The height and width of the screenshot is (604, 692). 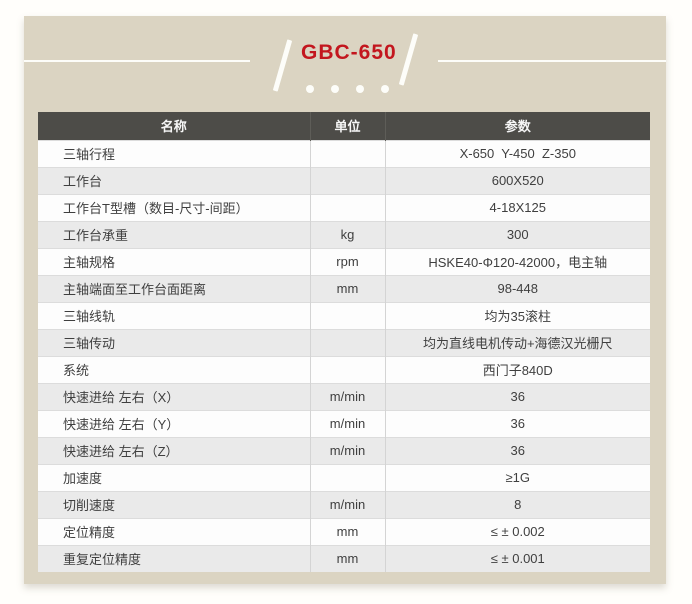 I want to click on cell-value: ≥1G, so click(x=517, y=477).